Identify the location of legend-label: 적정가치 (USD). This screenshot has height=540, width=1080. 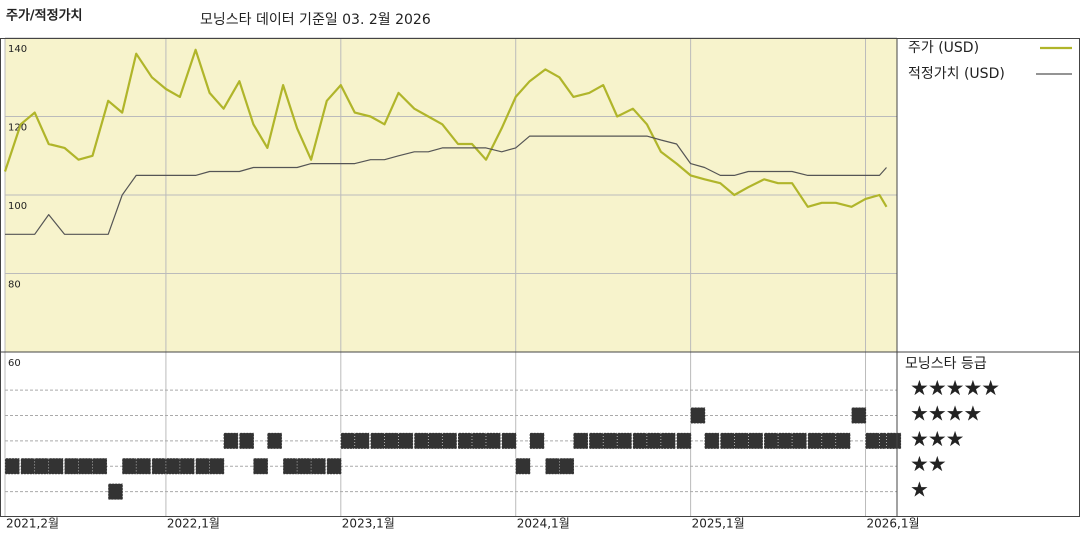
(956, 74).